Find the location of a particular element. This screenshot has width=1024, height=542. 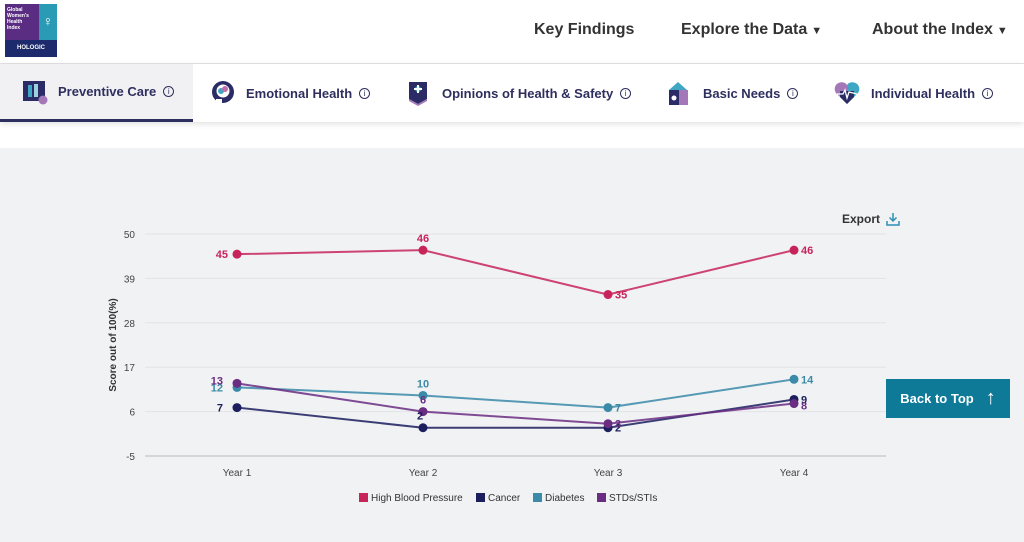

data-label: 10 is located at coordinates (423, 384).